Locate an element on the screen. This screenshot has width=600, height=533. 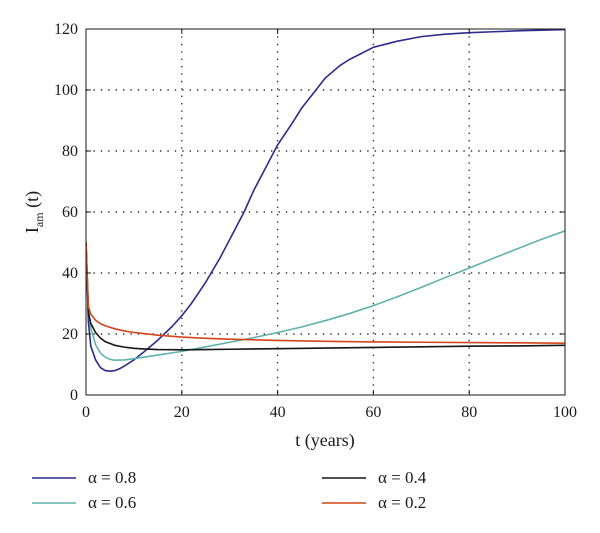
y-axis-label: Iam (t) is located at coordinates (34, 212).